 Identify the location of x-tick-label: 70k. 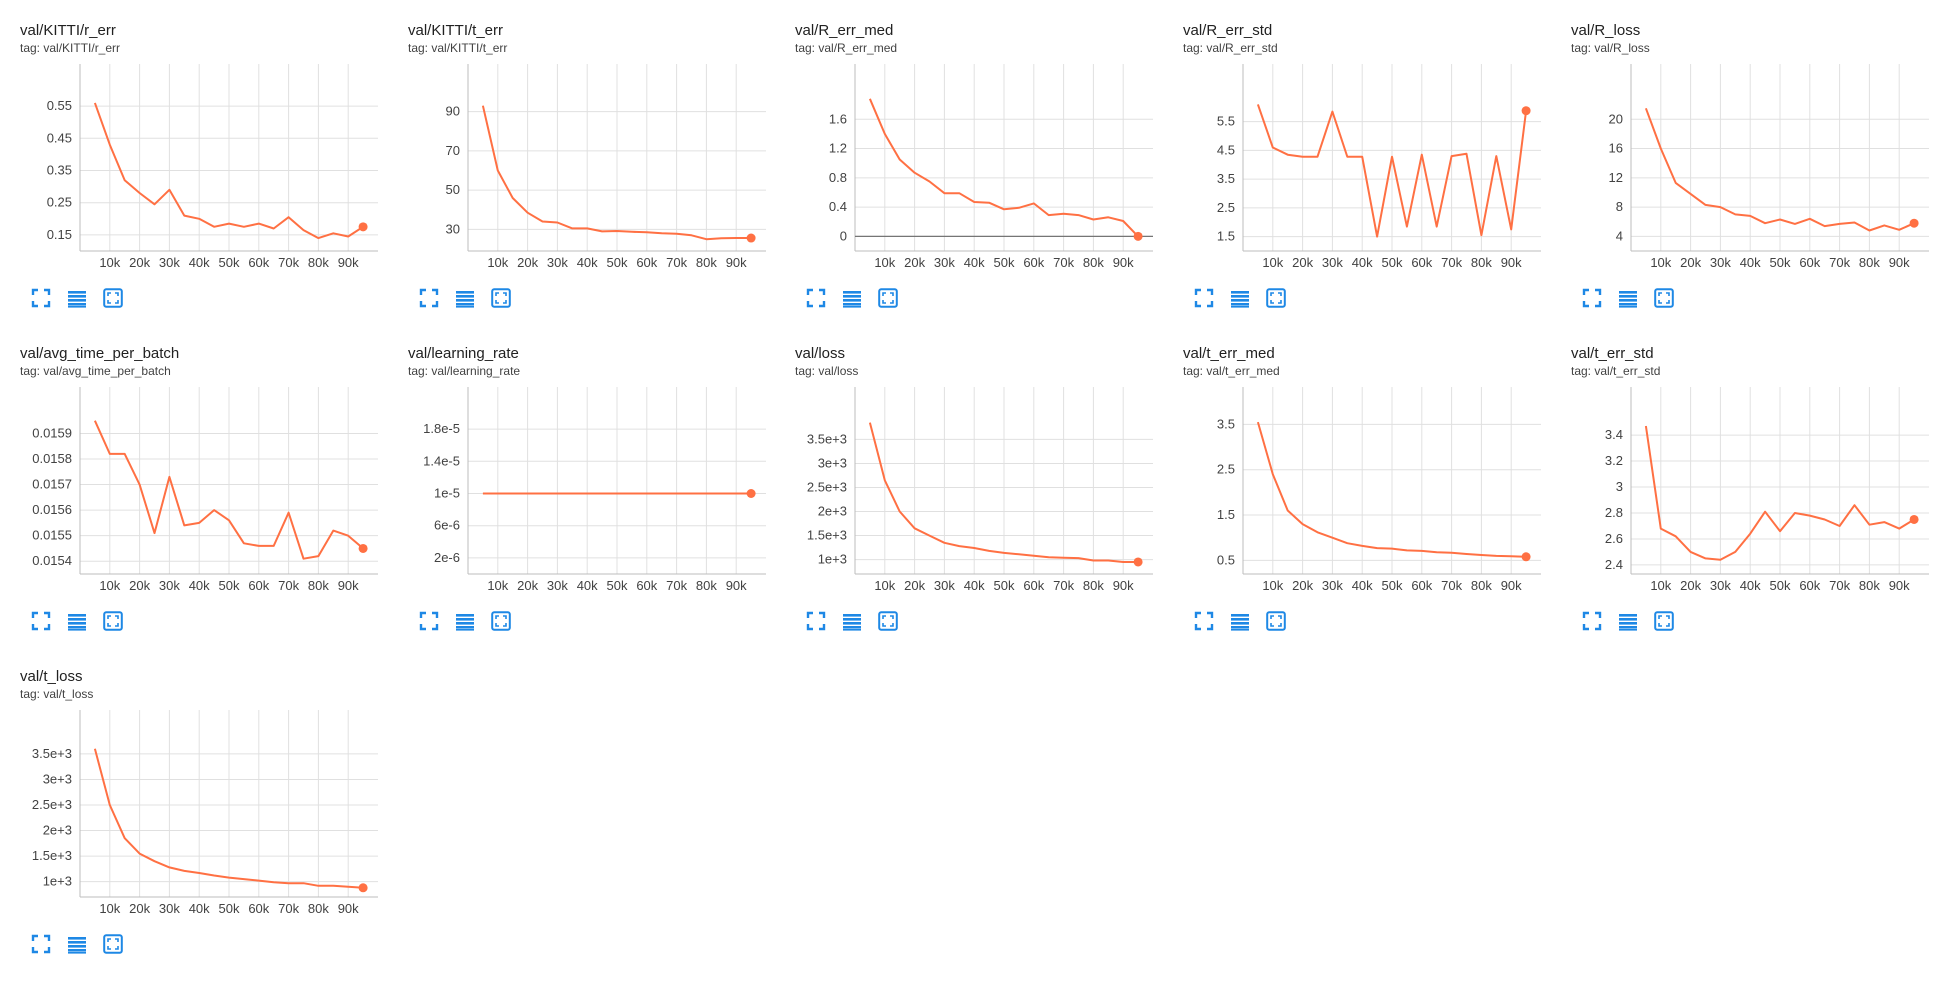
(676, 262).